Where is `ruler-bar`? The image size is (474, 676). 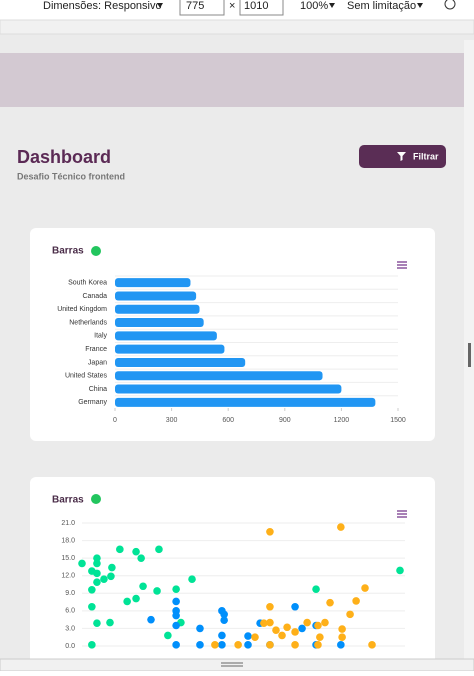
ruler-bar is located at coordinates (237, 27).